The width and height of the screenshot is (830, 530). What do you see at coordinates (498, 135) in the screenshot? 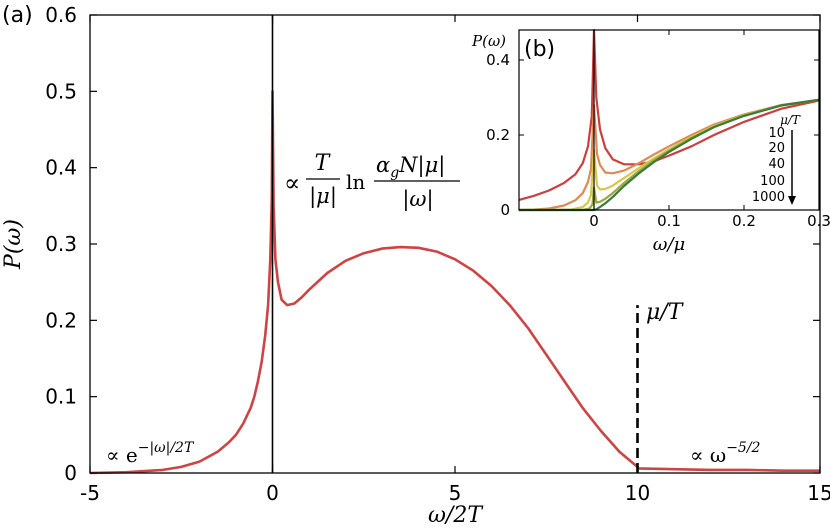
I see `inset-y-tick-label: 0.2` at bounding box center [498, 135].